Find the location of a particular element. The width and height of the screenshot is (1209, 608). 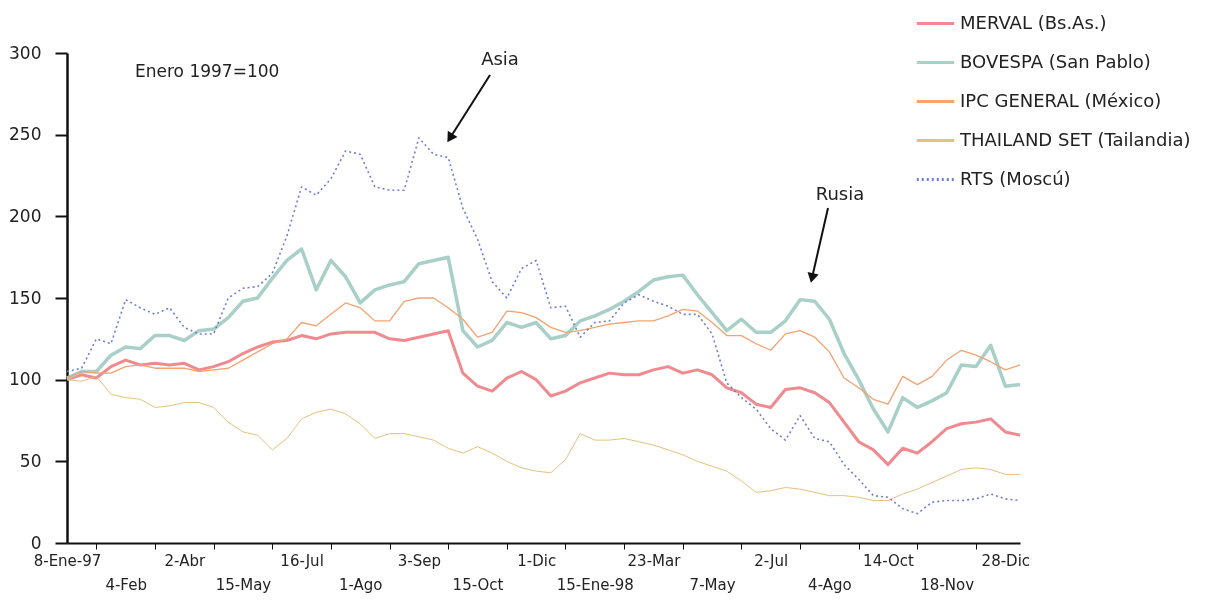

y-tick-label: 100 is located at coordinates (25, 379).